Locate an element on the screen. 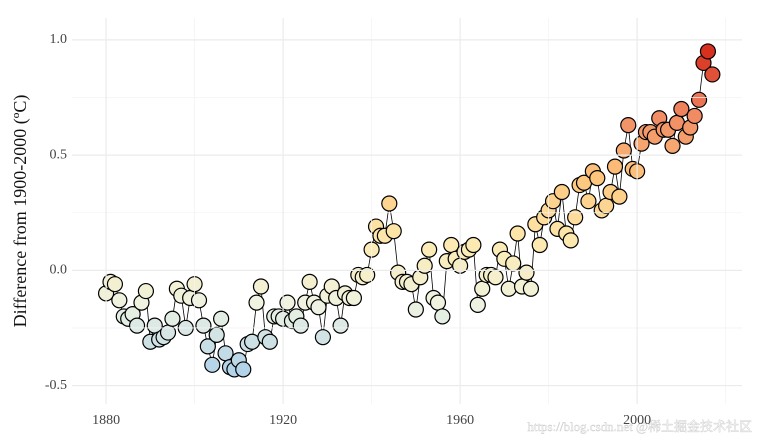  watermark: https://blog.csdn.net @稀土掘金技术社区 is located at coordinates (639, 426).